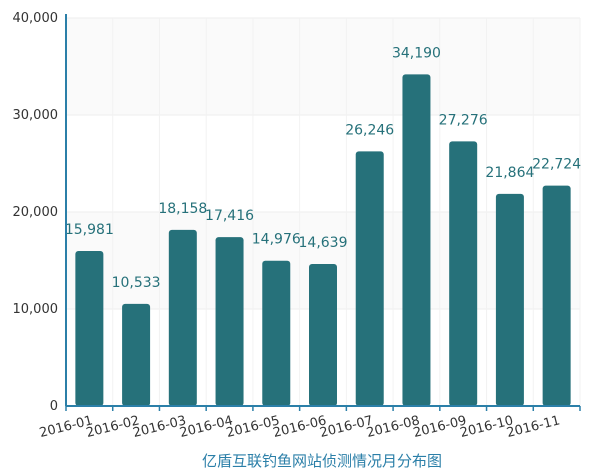 The height and width of the screenshot is (474, 600). I want to click on data-label: 27,276, so click(463, 120).